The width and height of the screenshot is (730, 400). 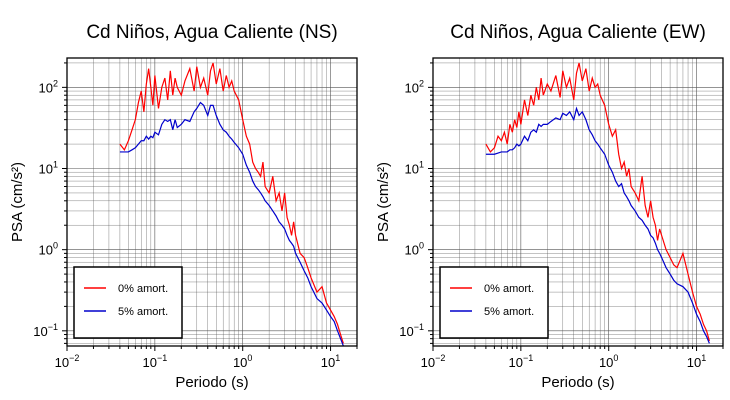 What do you see at coordinates (211, 32) in the screenshot?
I see `chart-title: Cd Niños, Agua Caliente (NS)` at bounding box center [211, 32].